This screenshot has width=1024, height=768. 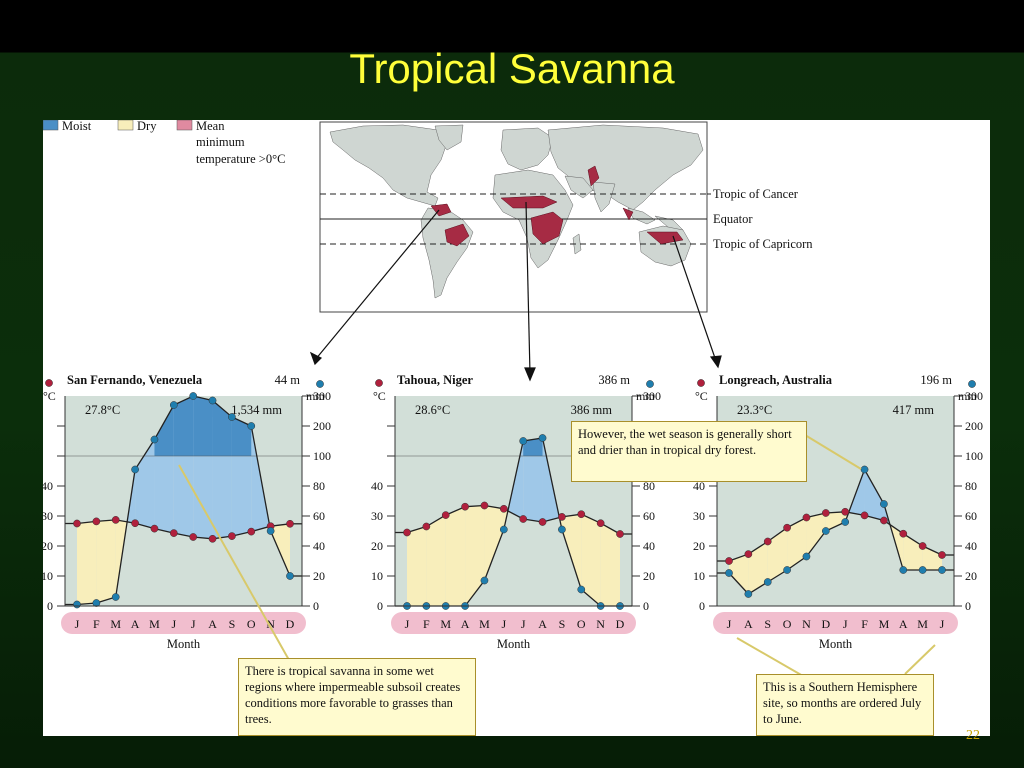 I want to click on chart2-month-label: A, so click(x=542, y=624).